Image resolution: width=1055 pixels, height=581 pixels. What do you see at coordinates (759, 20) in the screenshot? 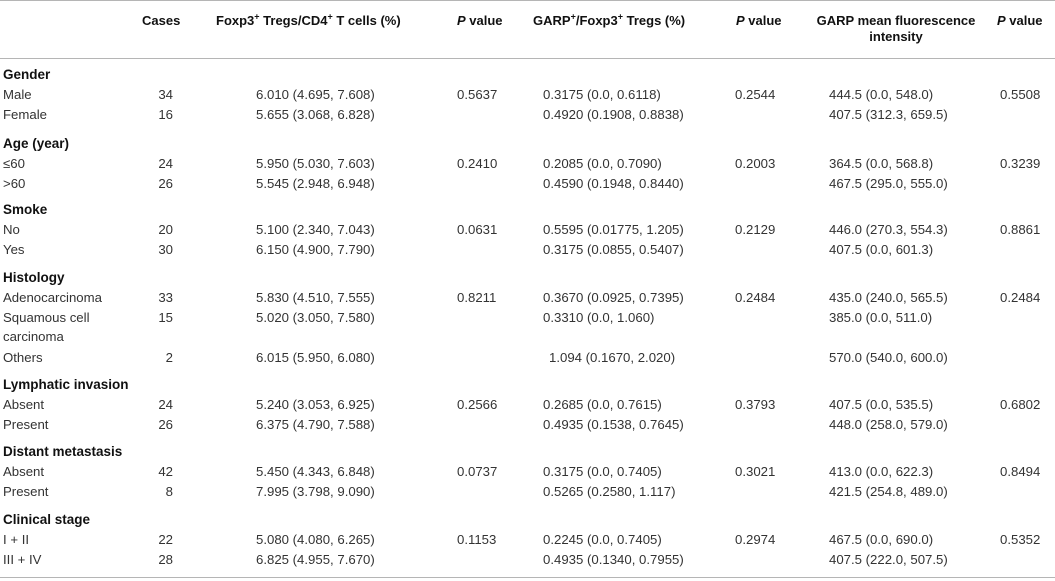
I see `header-p-value-2: P value` at bounding box center [759, 20].